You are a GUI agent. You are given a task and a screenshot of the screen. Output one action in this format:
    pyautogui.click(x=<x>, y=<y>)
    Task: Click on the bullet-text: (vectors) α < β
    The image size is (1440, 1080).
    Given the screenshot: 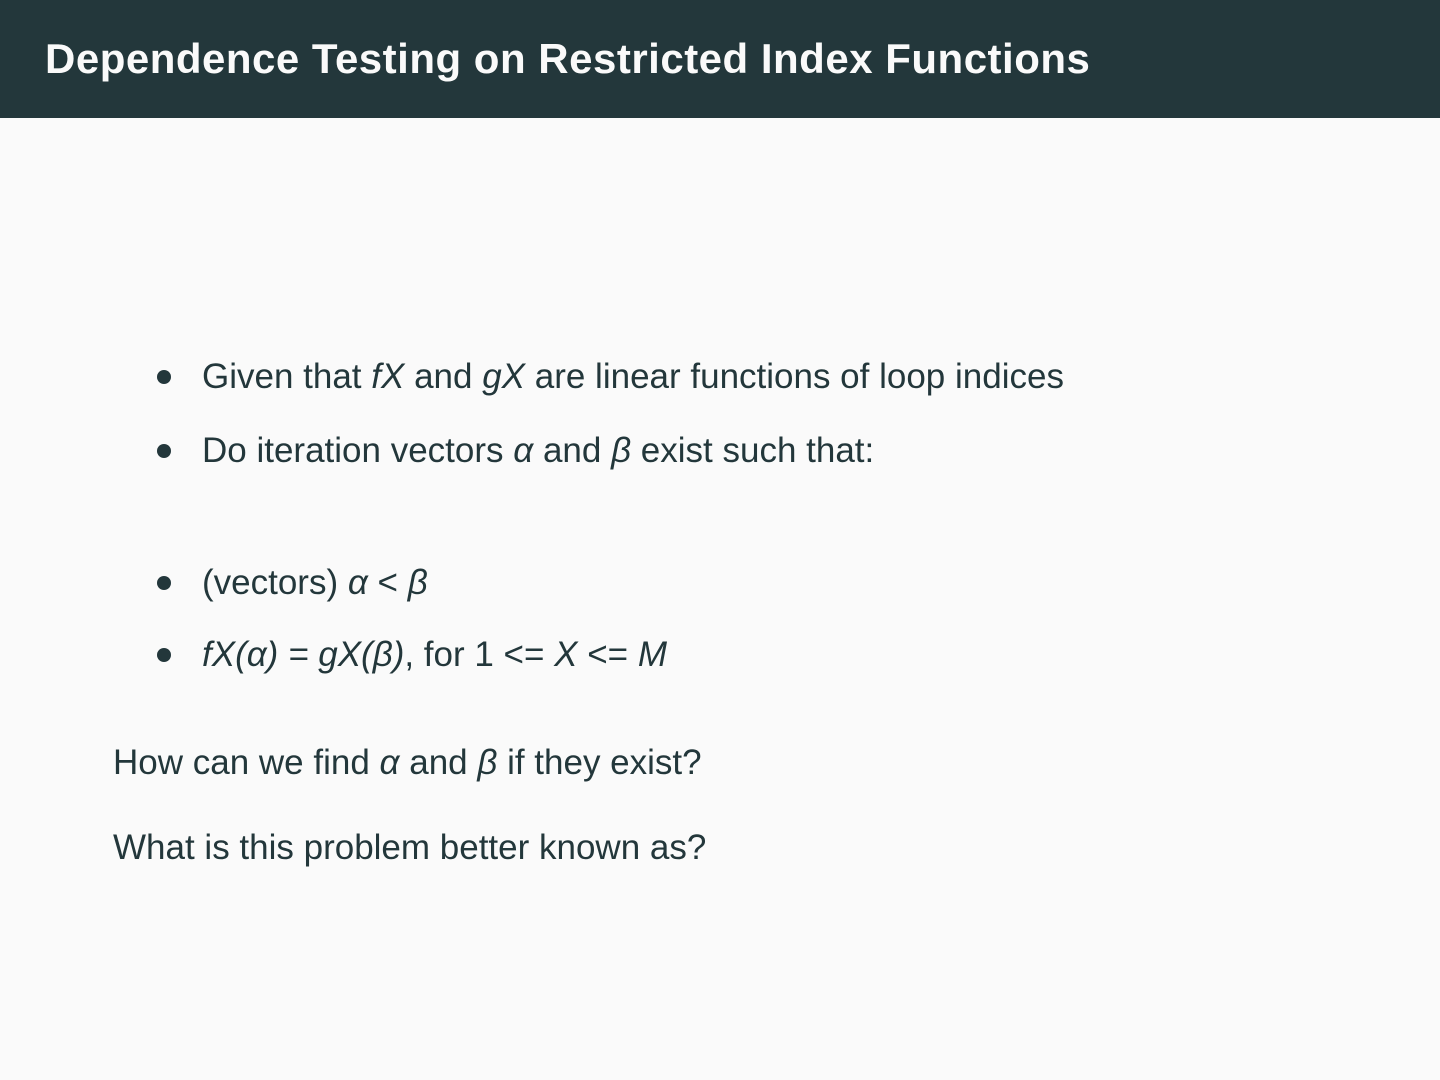 What is the action you would take?
    pyautogui.click(x=315, y=582)
    